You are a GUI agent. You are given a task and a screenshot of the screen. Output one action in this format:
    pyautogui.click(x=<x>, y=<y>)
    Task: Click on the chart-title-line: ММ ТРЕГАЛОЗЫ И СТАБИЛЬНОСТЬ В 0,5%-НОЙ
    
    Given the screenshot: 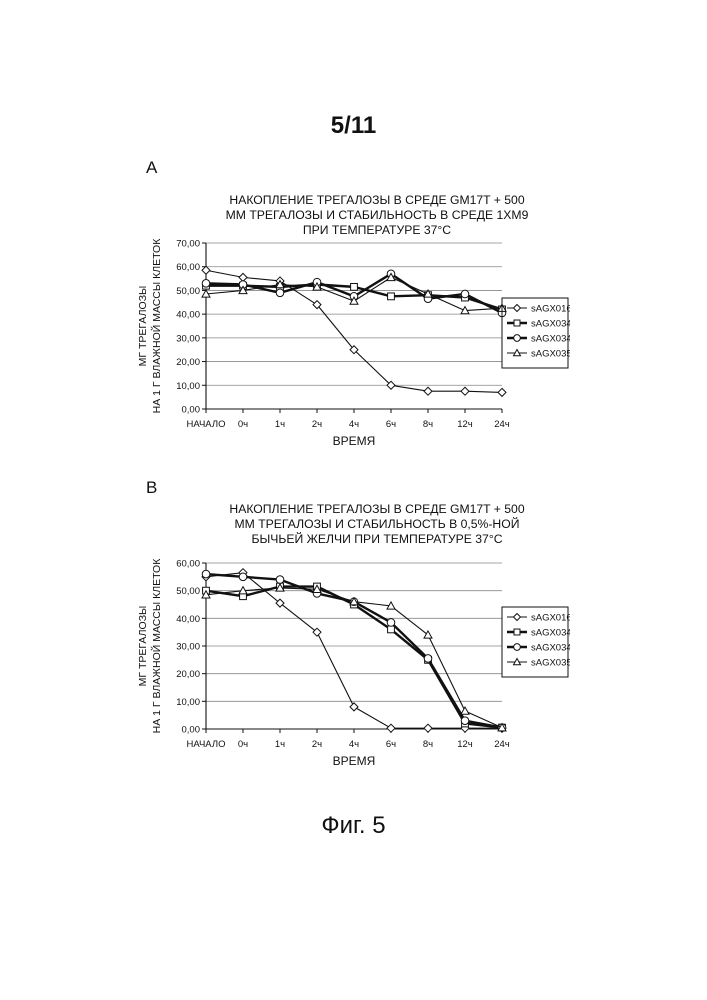 What is the action you would take?
    pyautogui.click(x=377, y=523)
    